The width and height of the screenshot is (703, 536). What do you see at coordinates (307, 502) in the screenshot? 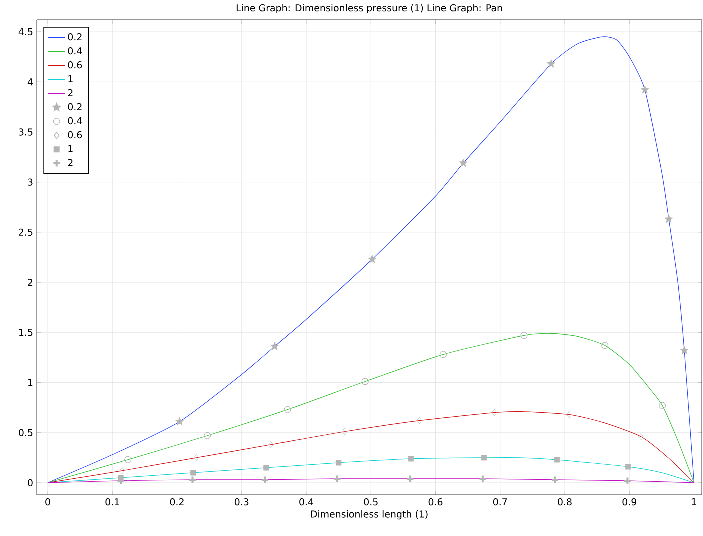
I see `x-tick-label: 0.4` at bounding box center [307, 502].